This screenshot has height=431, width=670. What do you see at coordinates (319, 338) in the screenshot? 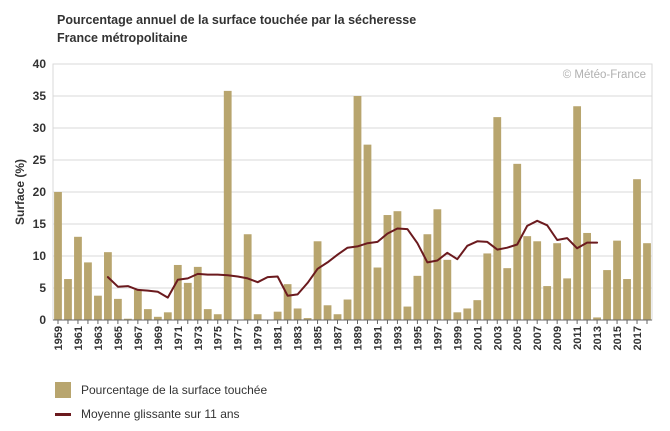
I see `x-tick-label: 1985` at bounding box center [319, 338].